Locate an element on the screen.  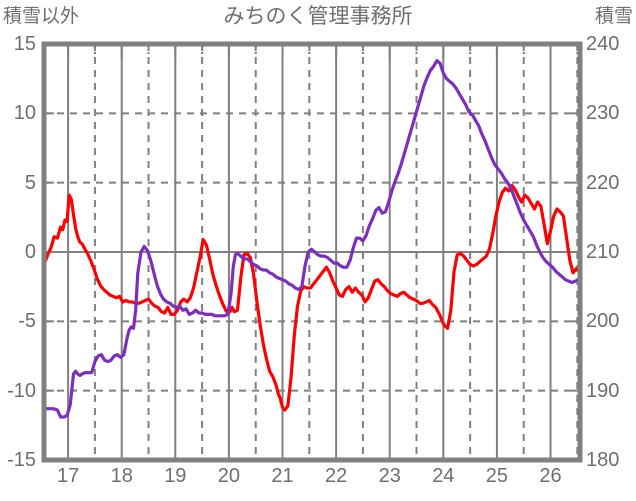
left-tick-label: 15 is located at coordinates (24, 44).